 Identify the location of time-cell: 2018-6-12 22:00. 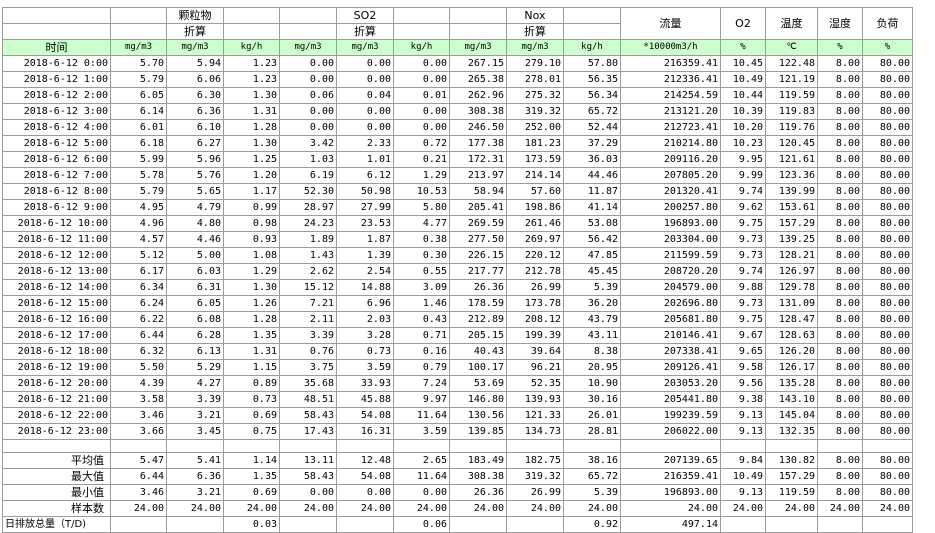
(56, 415).